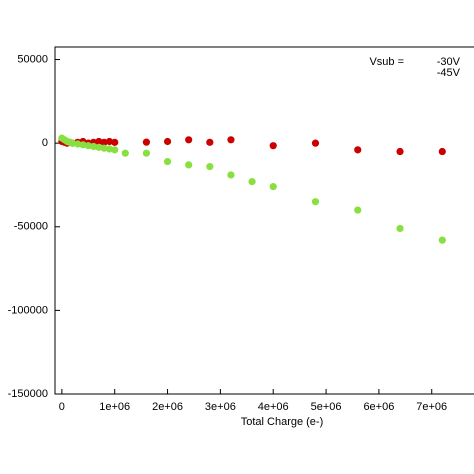 This screenshot has width=474, height=474. What do you see at coordinates (449, 62) in the screenshot?
I see `legend-label: -30V` at bounding box center [449, 62].